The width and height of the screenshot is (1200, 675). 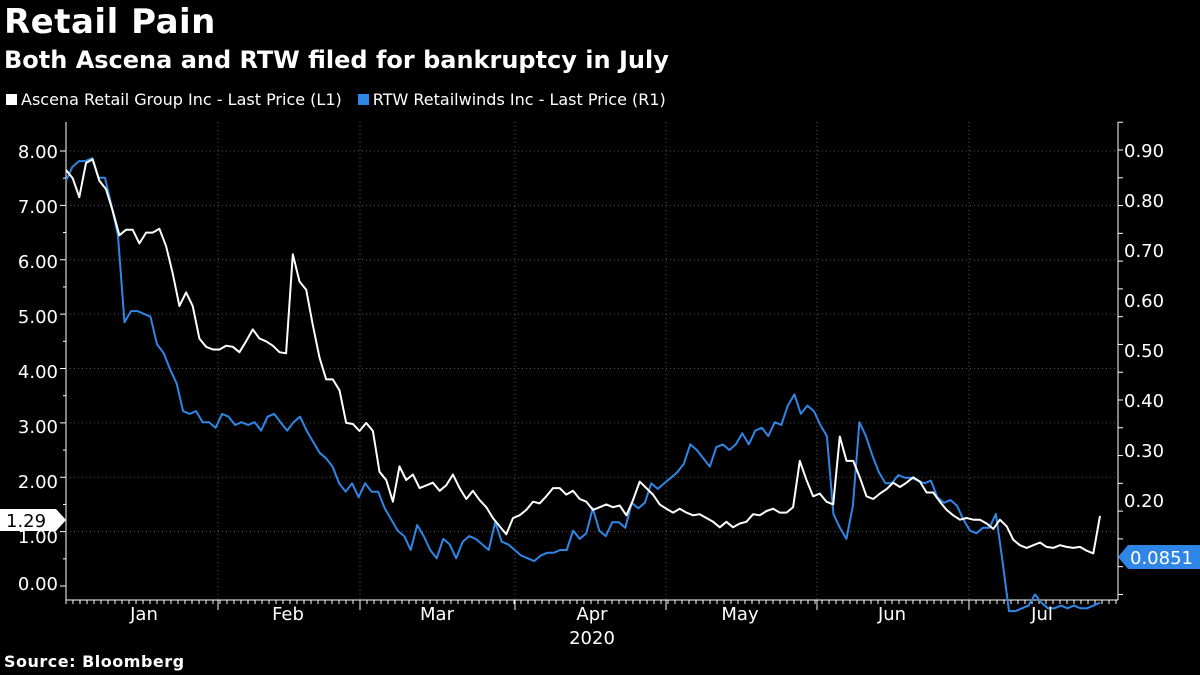 I want to click on left-tick-label-2: 2.00, so click(x=38, y=482).